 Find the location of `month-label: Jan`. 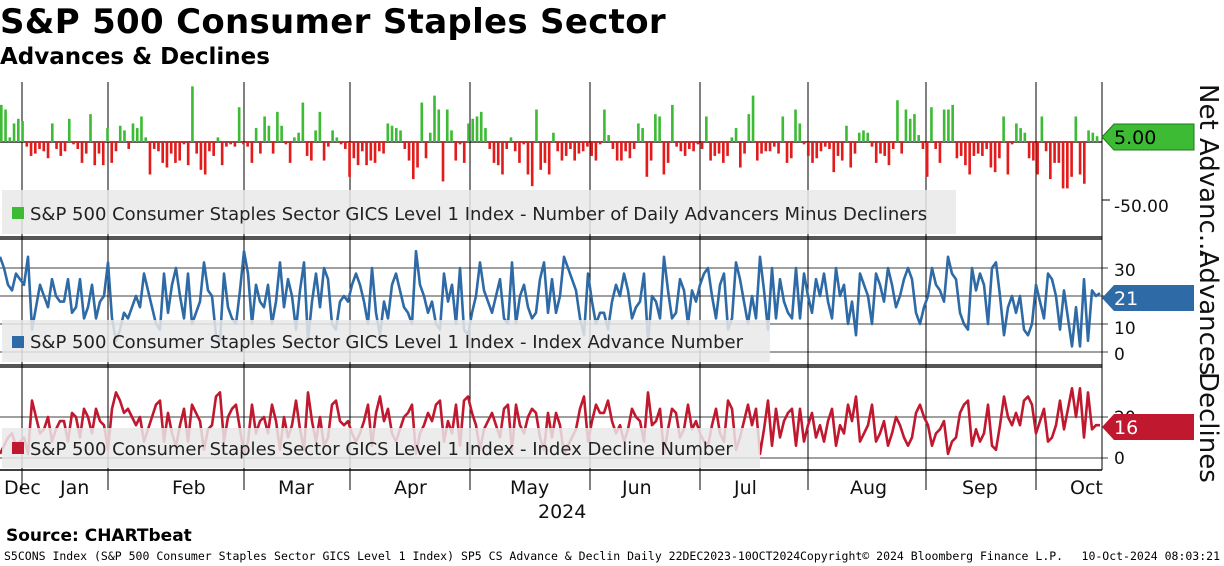

month-label: Jan is located at coordinates (74, 488).